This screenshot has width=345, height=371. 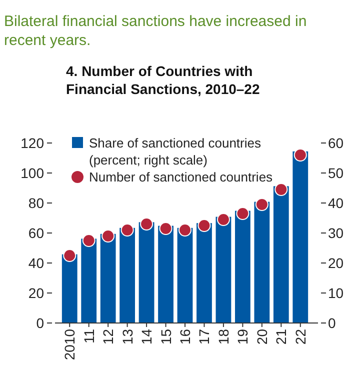 What do you see at coordinates (163, 80) in the screenshot?
I see `chart-subtitle: 4. Number of Countries with Financial Sanctions, 2010–22` at bounding box center [163, 80].